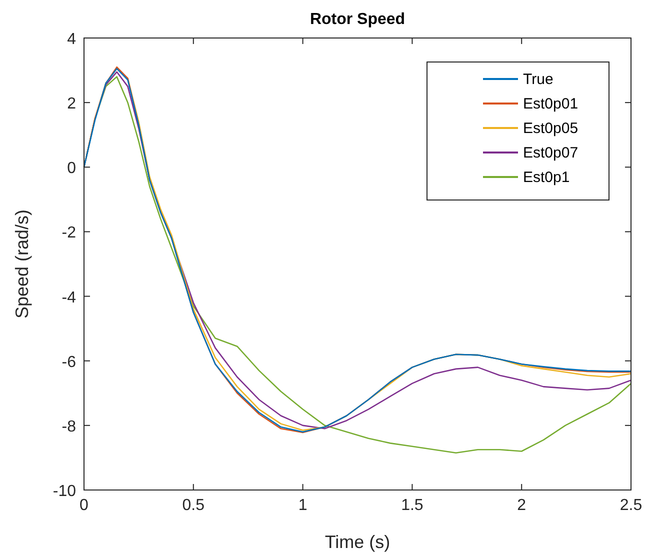  Describe the element at coordinates (71, 39) in the screenshot. I see `y-tick-label: 4` at that location.